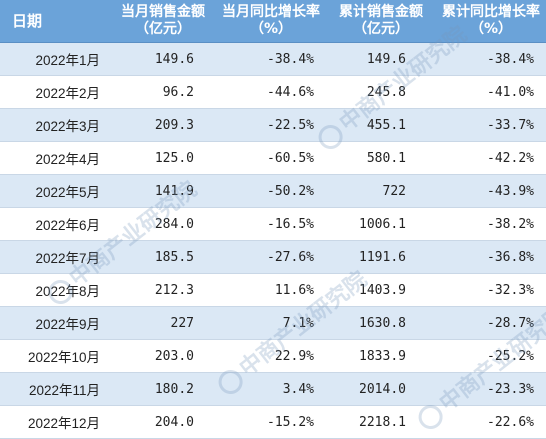  I want to click on cell-monthly-growth: -60.5%, so click(271, 158).